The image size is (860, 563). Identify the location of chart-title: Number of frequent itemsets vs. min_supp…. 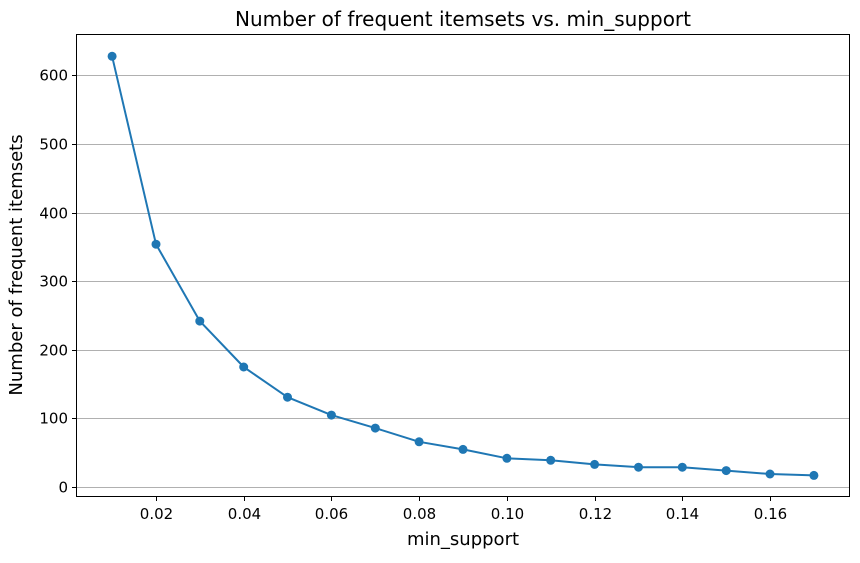
(463, 19).